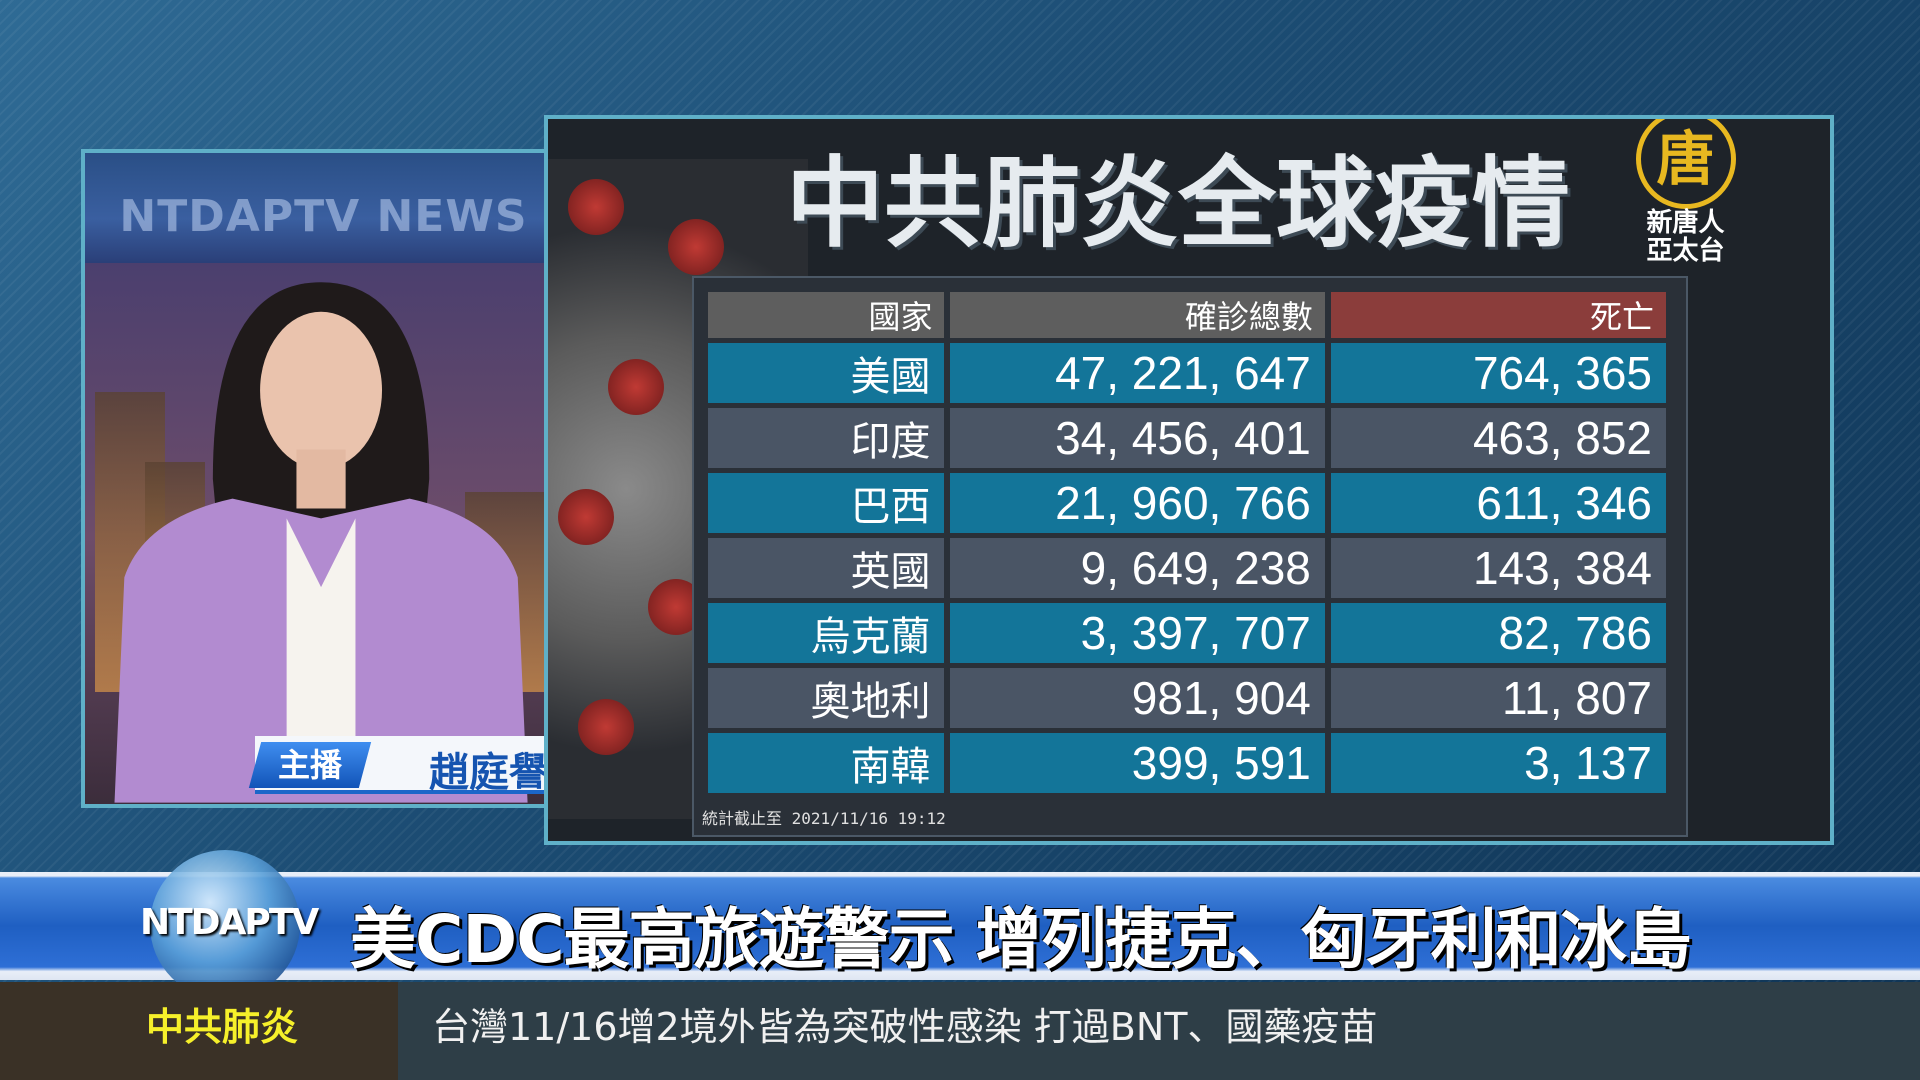 The image size is (1920, 1080). What do you see at coordinates (1137, 503) in the screenshot?
I see `confirmed-cell: 21, 960, 766` at bounding box center [1137, 503].